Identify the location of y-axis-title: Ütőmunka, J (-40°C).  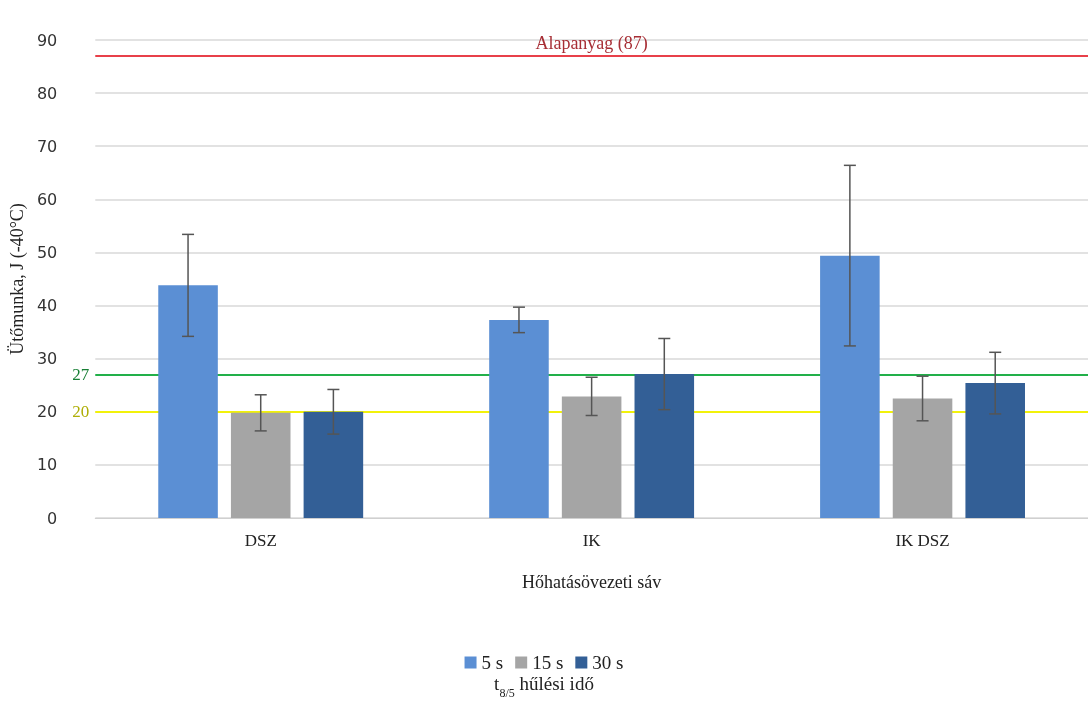
(17, 279).